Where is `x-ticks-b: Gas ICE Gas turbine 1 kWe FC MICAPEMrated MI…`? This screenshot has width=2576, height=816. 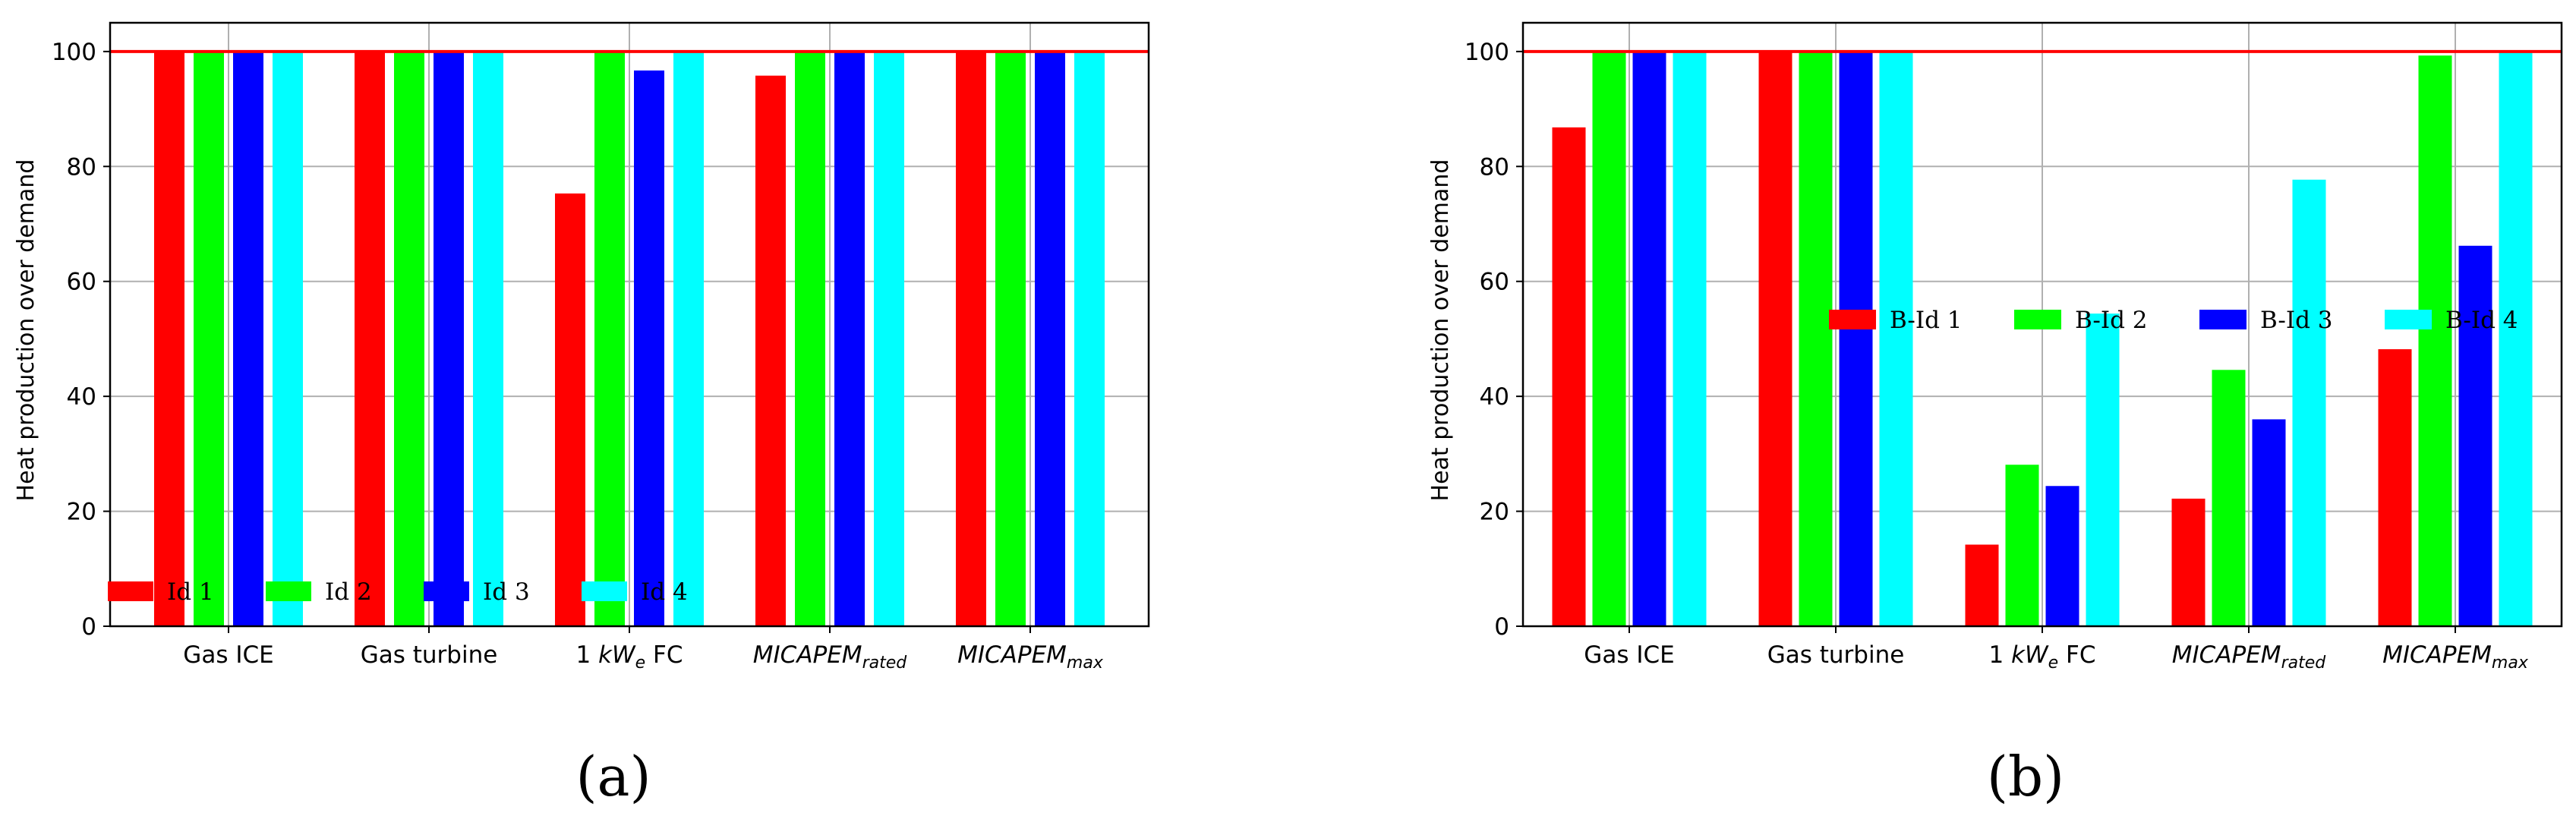 x-ticks-b: Gas ICE Gas turbine 1 kWe FC MICAPEMrated MI… is located at coordinates (2056, 649).